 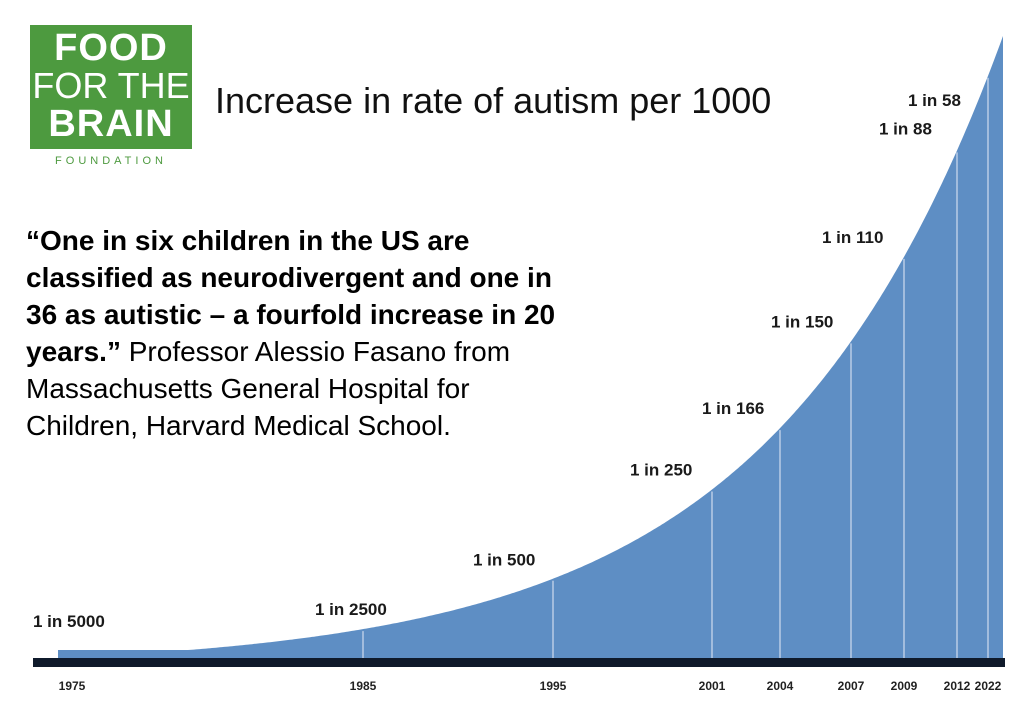 I want to click on data-label: 1 in 2500, so click(x=351, y=609).